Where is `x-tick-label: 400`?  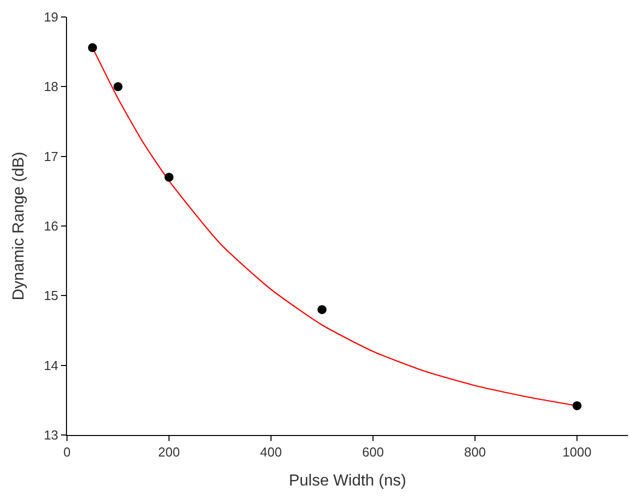 x-tick-label: 400 is located at coordinates (271, 452).